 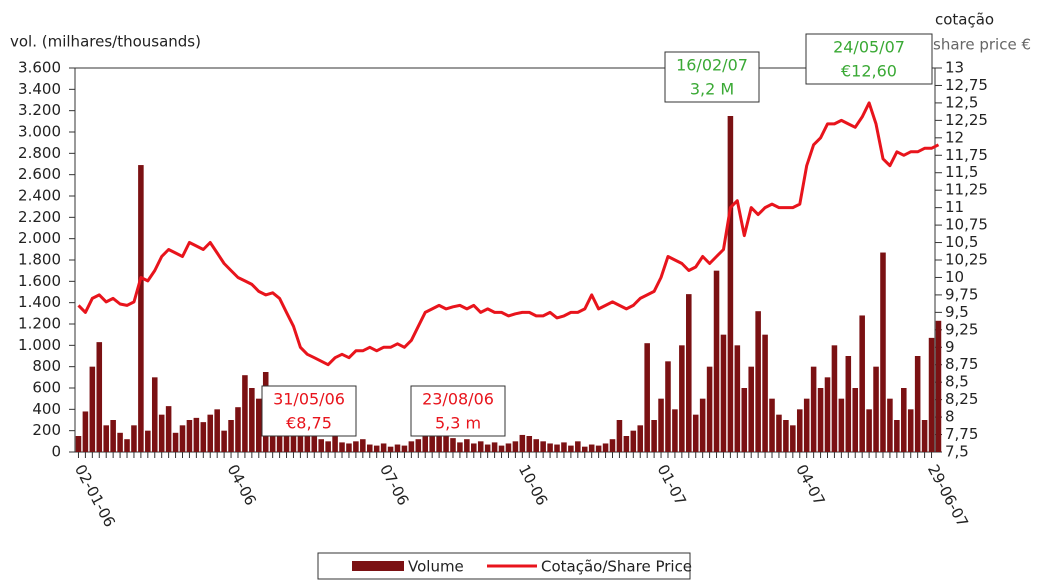 What do you see at coordinates (458, 423) in the screenshot?
I see `annotation-text: 5,3 m` at bounding box center [458, 423].